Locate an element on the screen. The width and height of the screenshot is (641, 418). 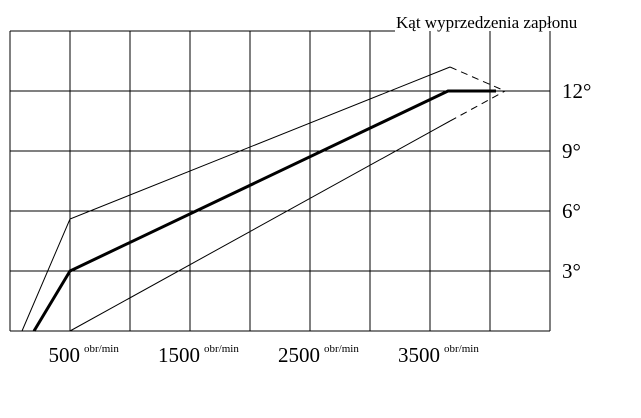
x-tick-label: 3500 is located at coordinates (419, 355).